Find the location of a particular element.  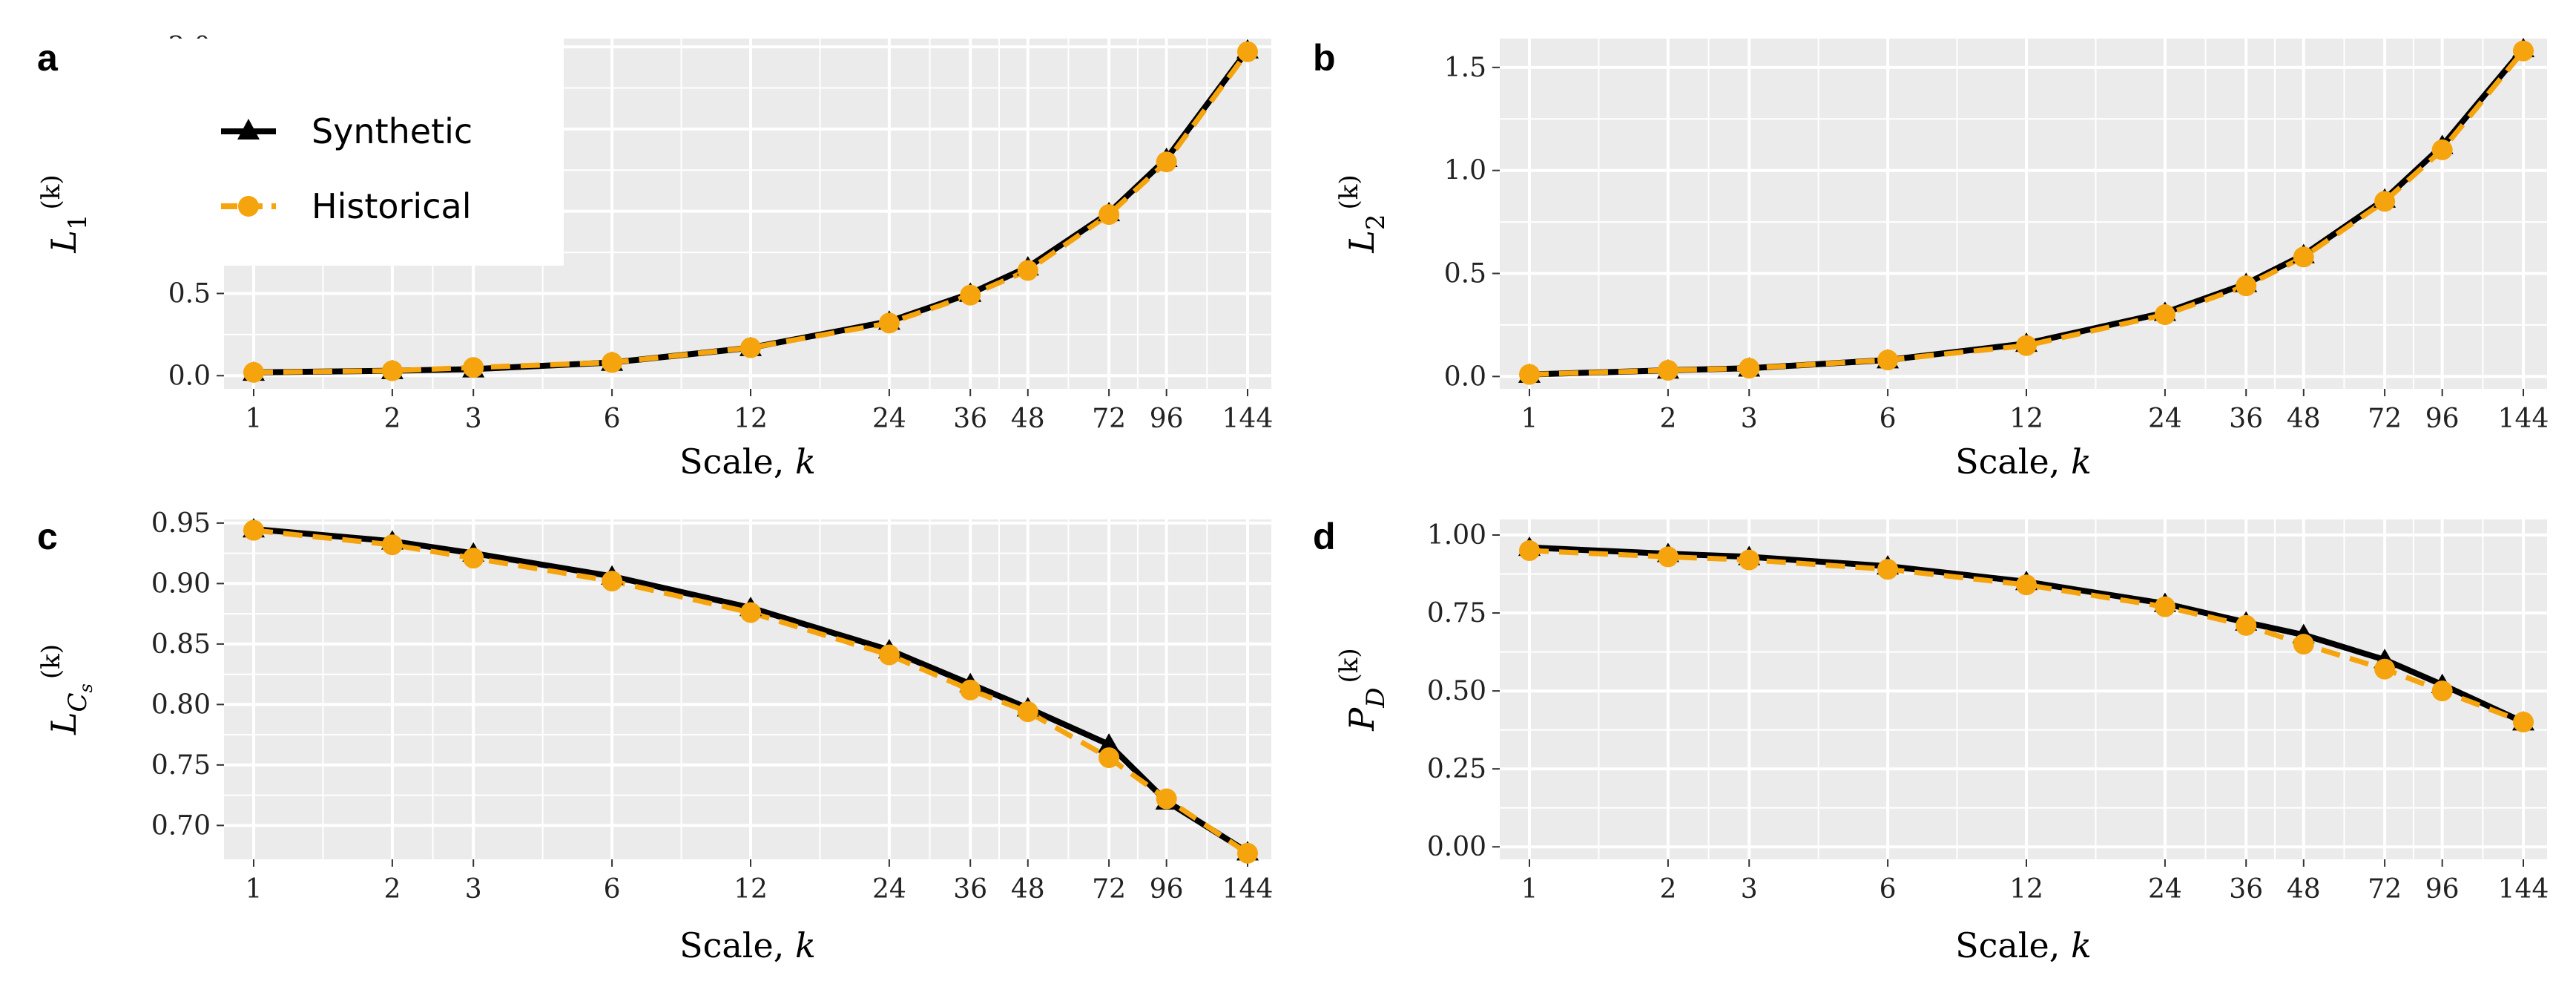

x-tick-label: 72 is located at coordinates (1109, 890).